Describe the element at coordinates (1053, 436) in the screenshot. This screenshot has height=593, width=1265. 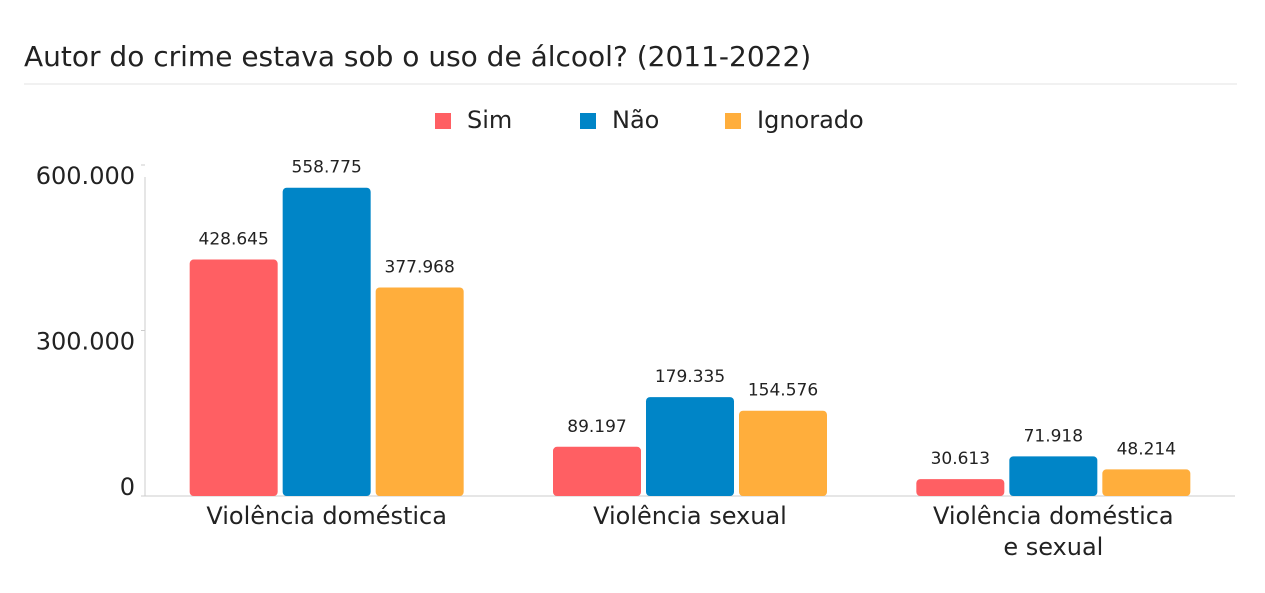
I see `value-label: 71.918` at that location.